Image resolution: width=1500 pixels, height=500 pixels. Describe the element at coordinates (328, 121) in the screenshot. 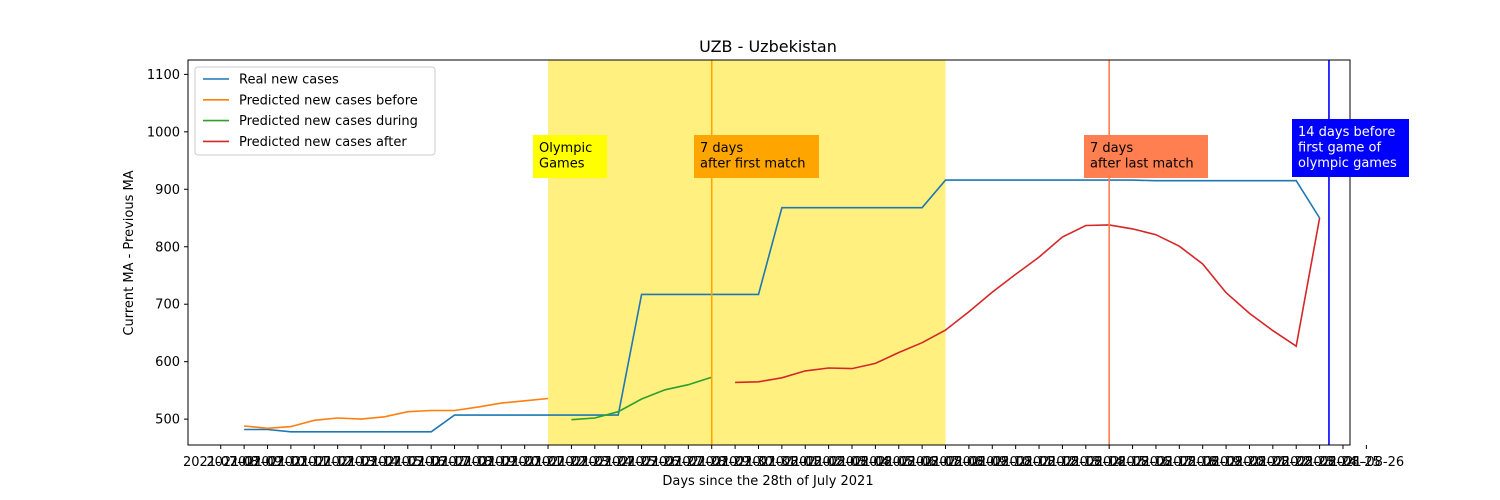

I see `legend-label: Predicted new cases during` at that location.